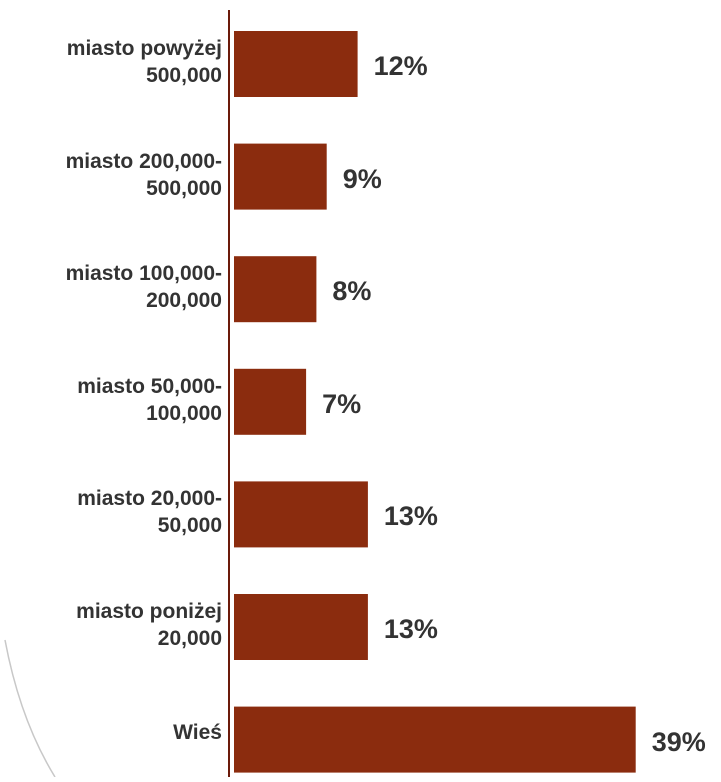 This screenshot has height=782, width=721. Describe the element at coordinates (184, 301) in the screenshot. I see `category-label-line: 200,000` at that location.